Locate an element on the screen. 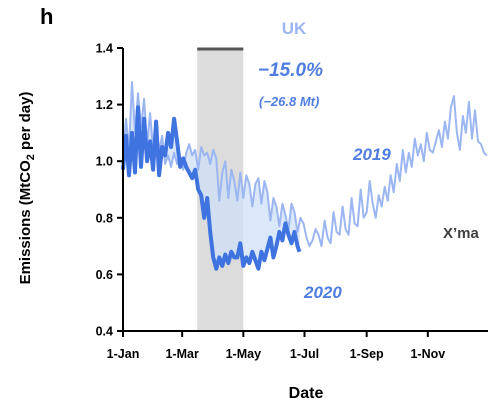 The width and height of the screenshot is (488, 409). x-tick-label: 1-Jul is located at coordinates (304, 354).